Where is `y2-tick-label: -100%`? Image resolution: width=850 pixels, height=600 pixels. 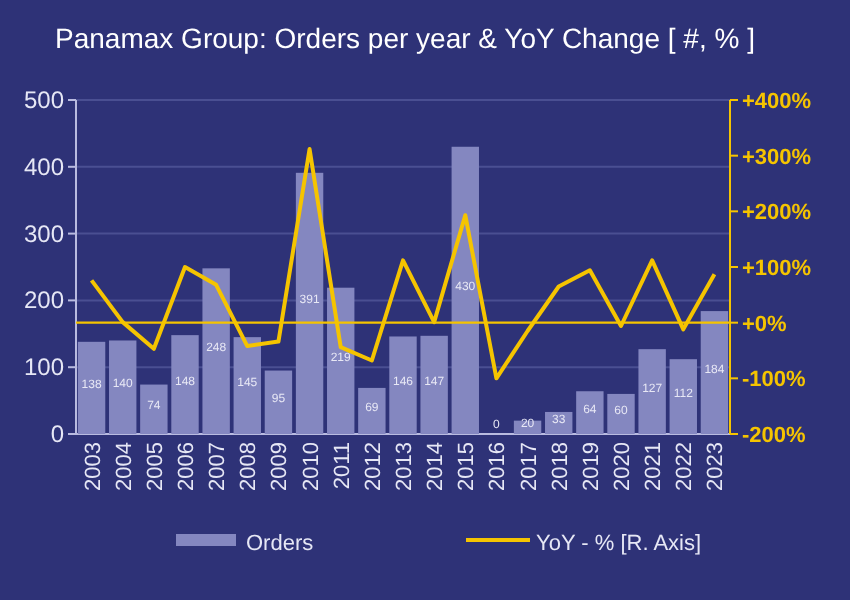 y2-tick-label: -100% is located at coordinates (774, 380).